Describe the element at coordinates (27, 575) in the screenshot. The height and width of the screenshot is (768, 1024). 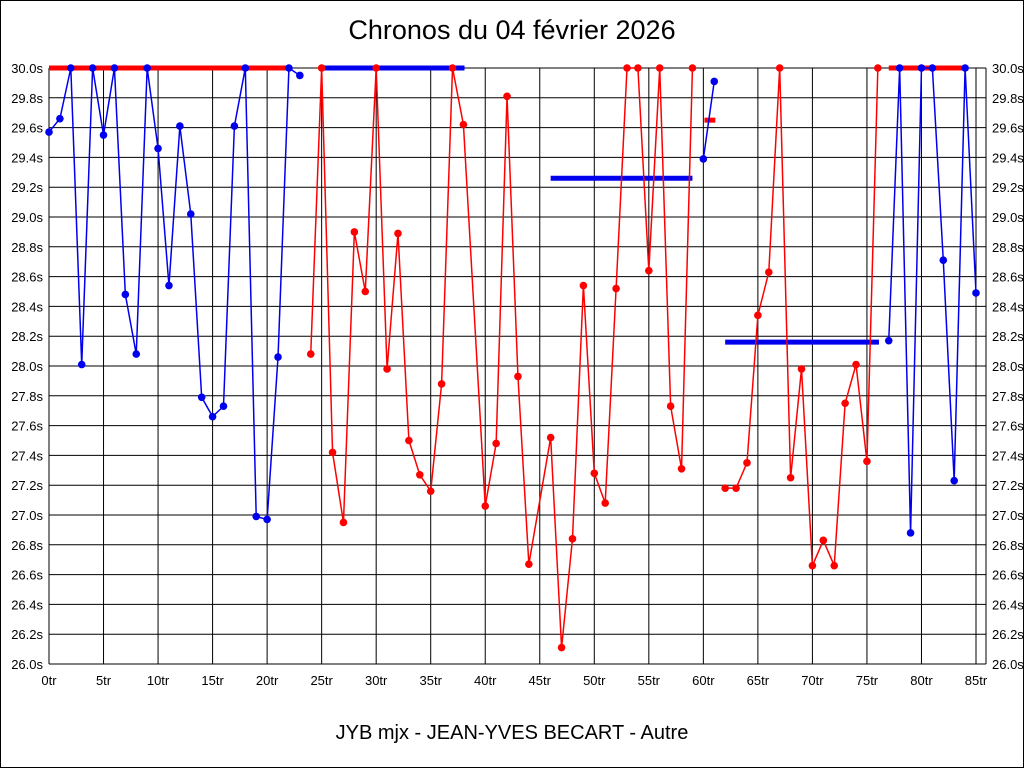
I see `y-tick-label-left: 26.6s` at that location.